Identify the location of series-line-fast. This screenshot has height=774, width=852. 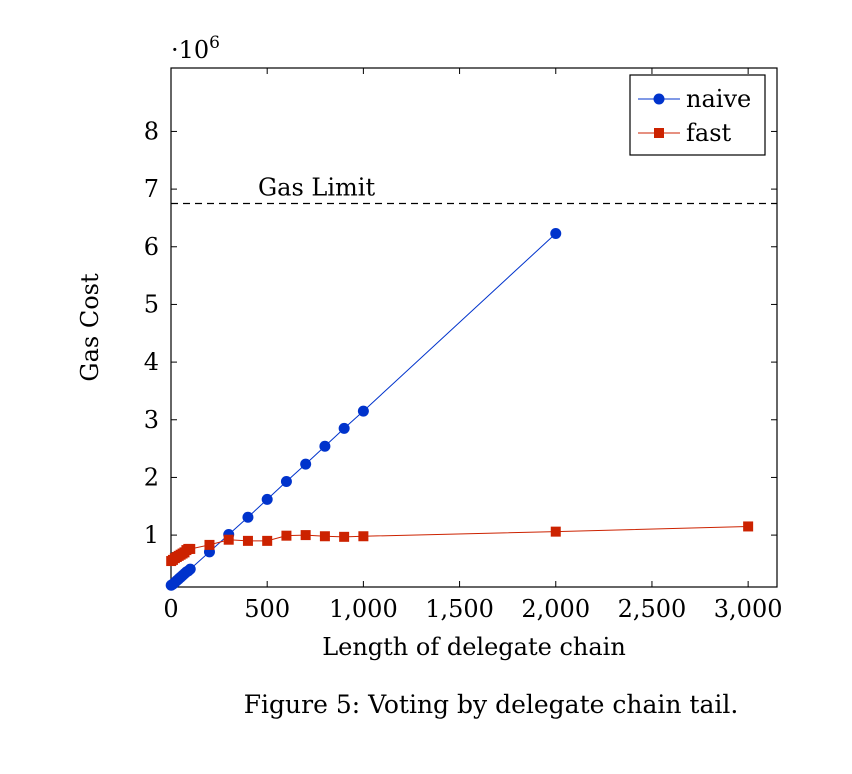
(459, 543).